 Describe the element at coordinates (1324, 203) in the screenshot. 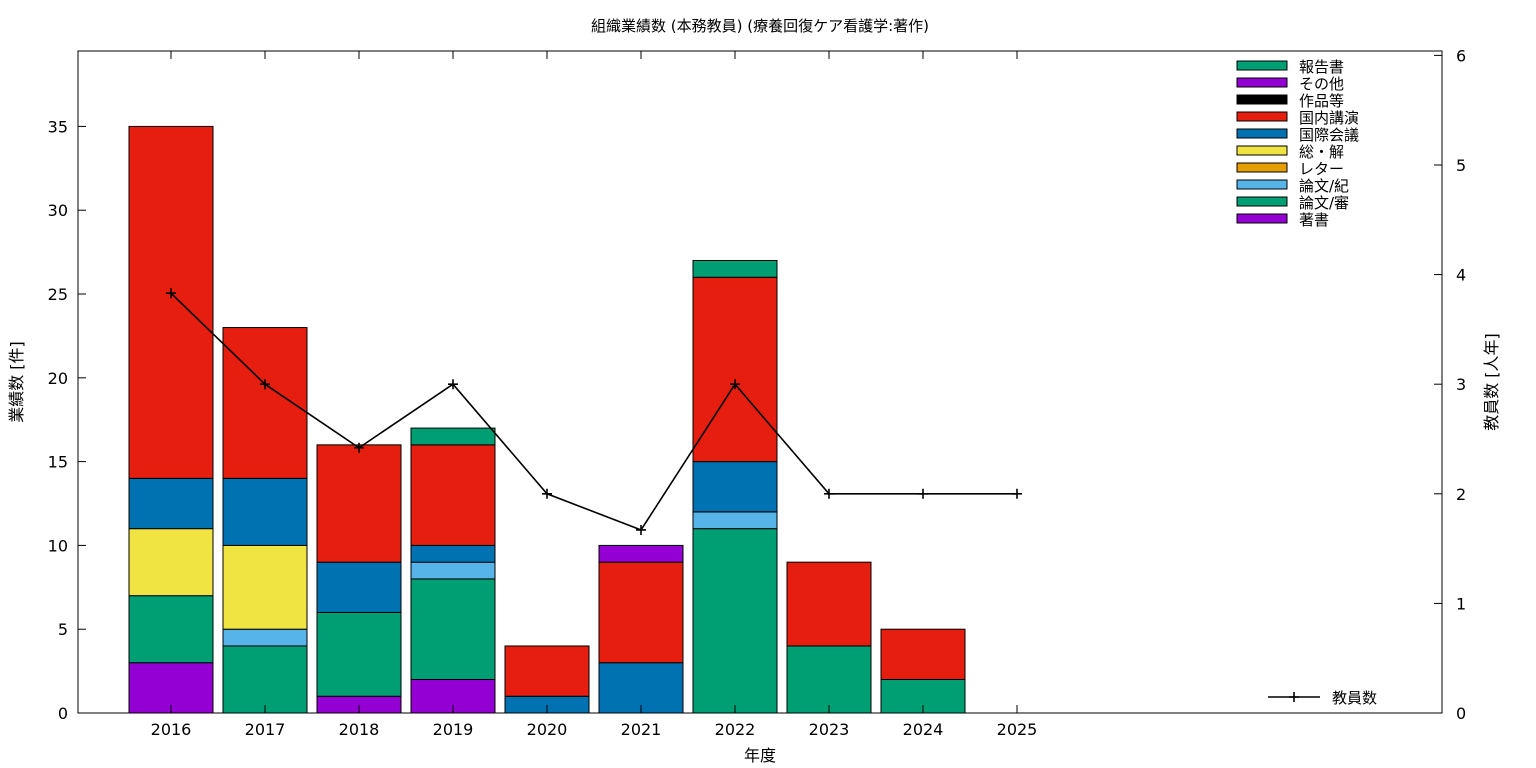

I see `legend-label-1: 論文/審` at that location.